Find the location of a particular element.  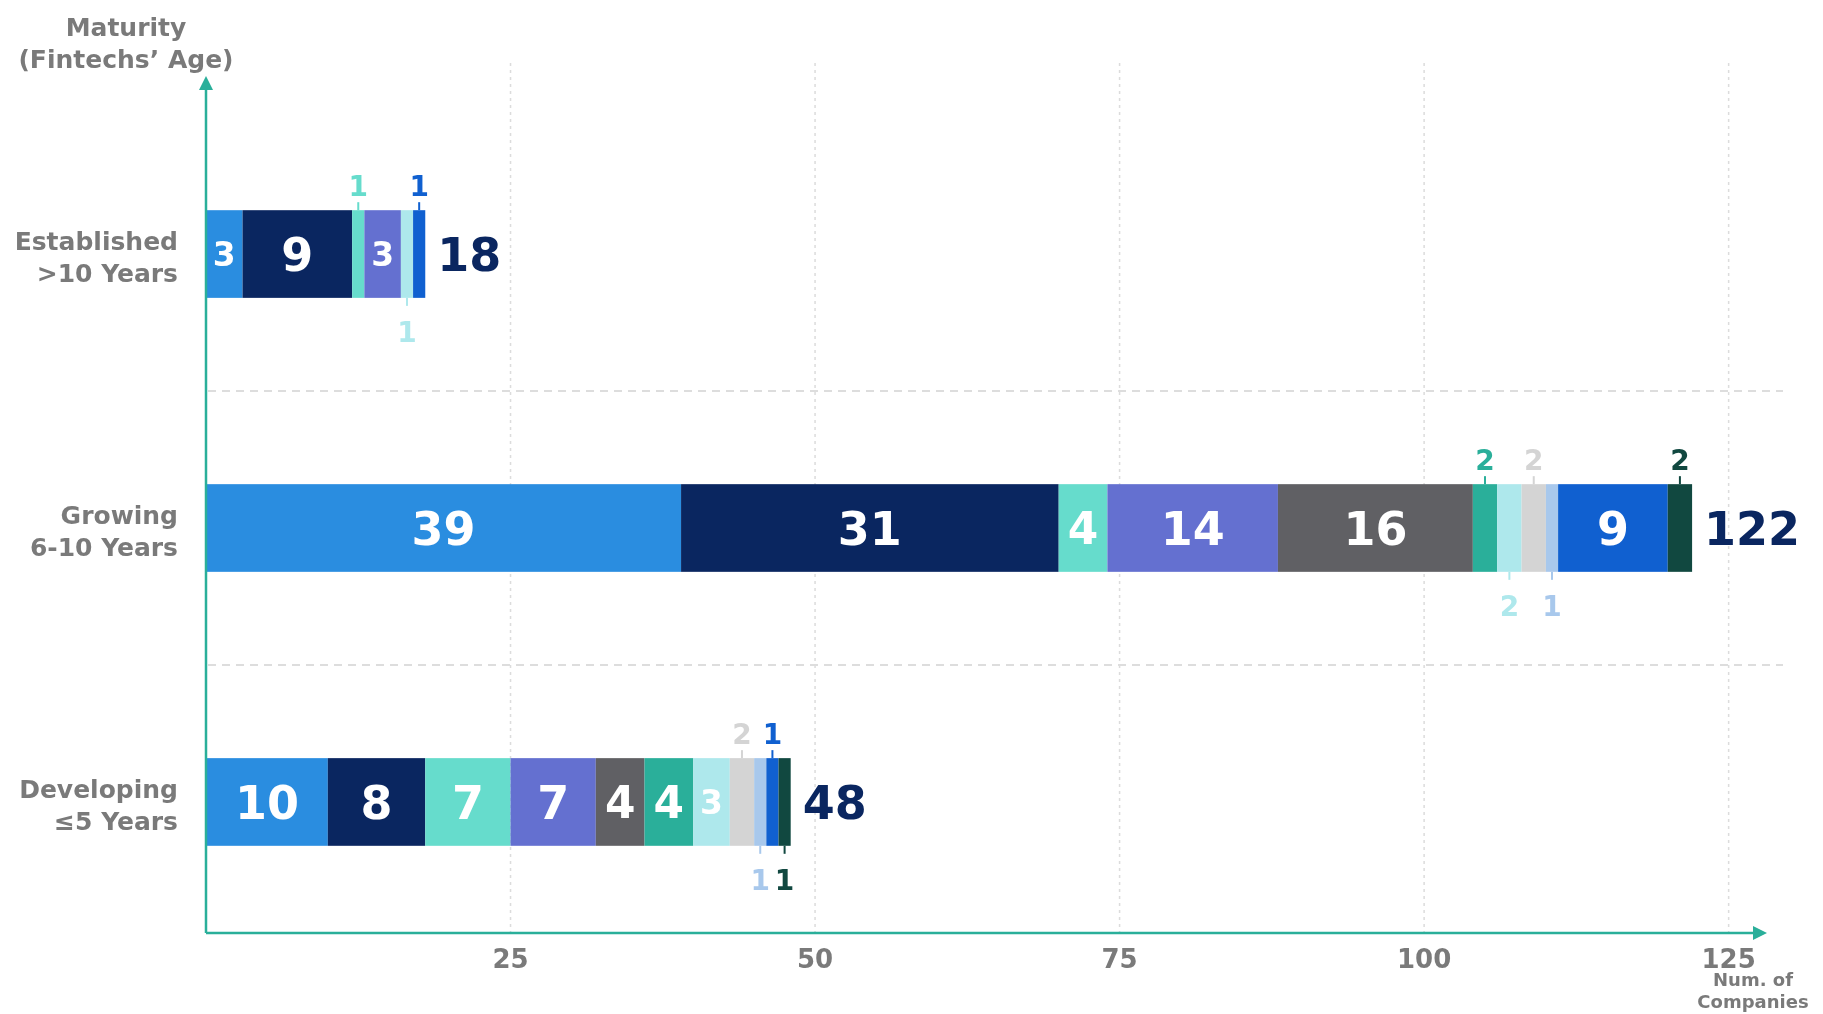

total-label: 48 is located at coordinates (834, 802).